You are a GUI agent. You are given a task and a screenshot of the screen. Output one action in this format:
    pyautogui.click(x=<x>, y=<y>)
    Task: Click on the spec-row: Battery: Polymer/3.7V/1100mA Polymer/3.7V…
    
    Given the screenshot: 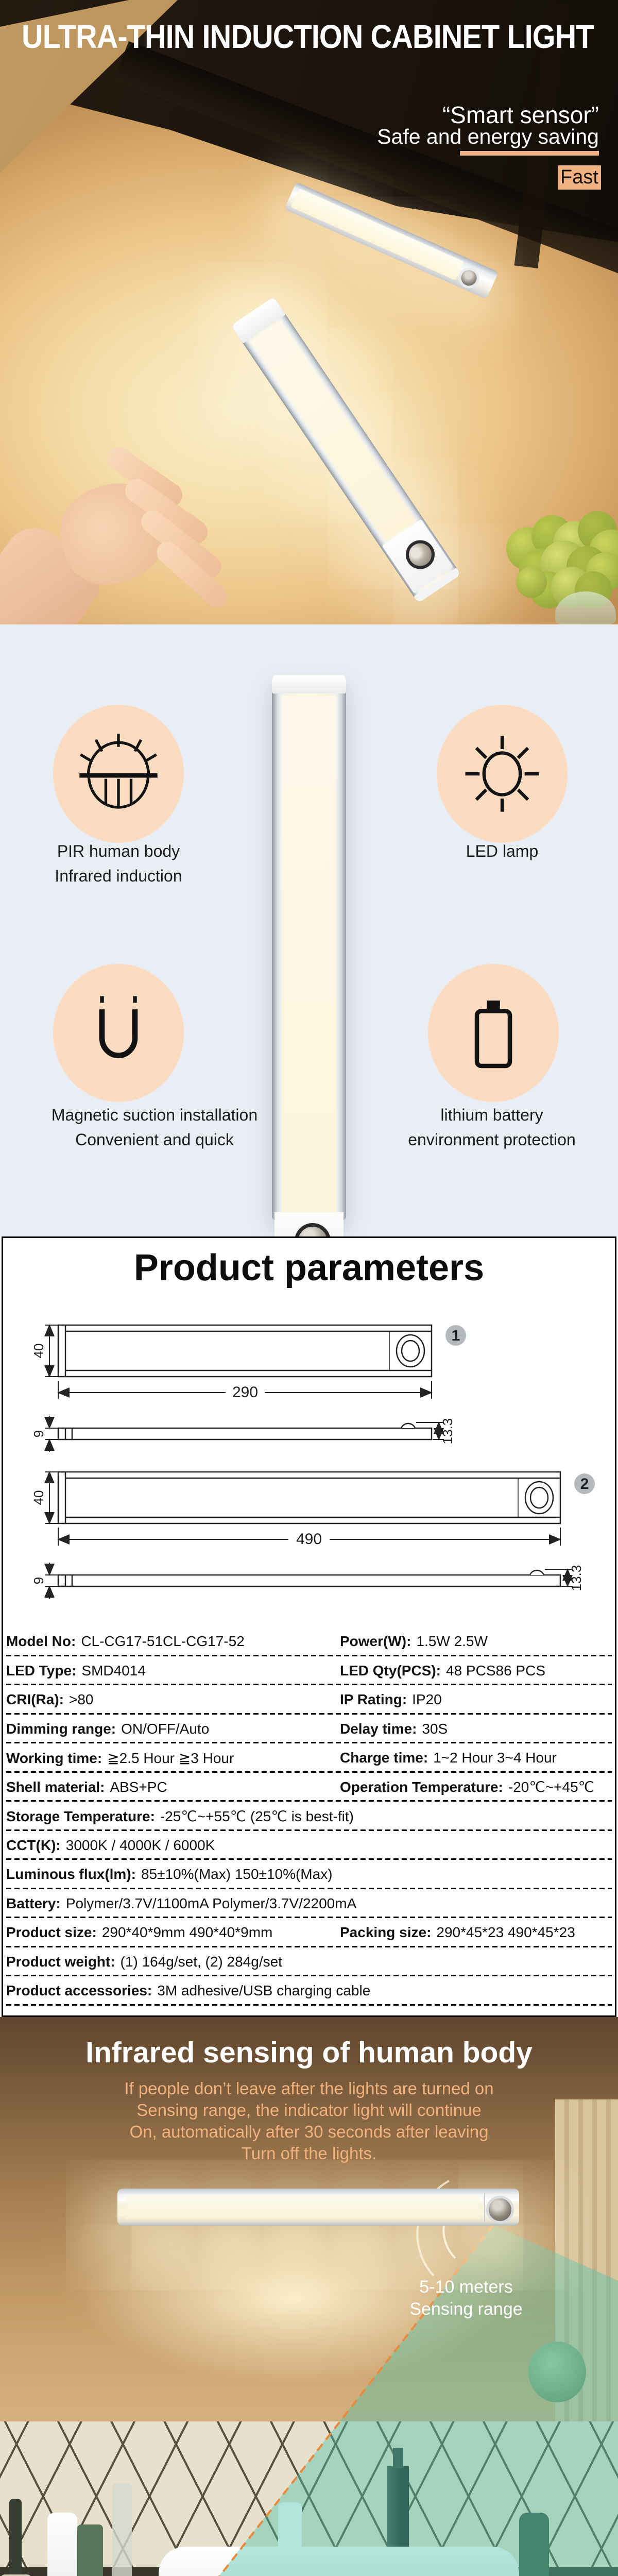 What is the action you would take?
    pyautogui.click(x=309, y=1904)
    